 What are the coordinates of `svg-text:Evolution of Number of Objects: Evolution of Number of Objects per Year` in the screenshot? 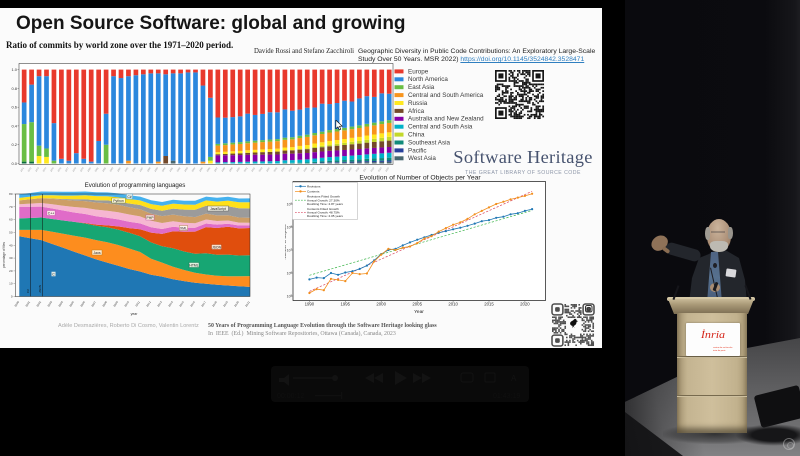 It's located at (420, 178).